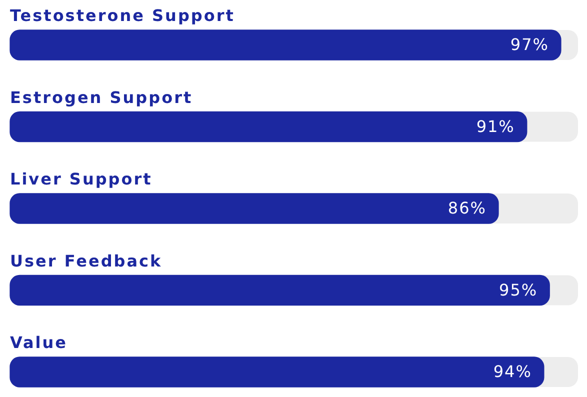 This screenshot has height=397, width=587. Describe the element at coordinates (39, 342) in the screenshot. I see `y-tick-label: Value` at that location.